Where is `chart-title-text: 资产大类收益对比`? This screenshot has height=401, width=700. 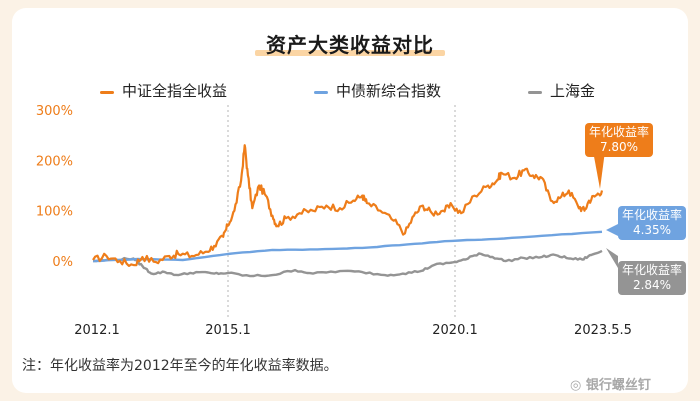
chart-title-text: 资产大类收益对比 is located at coordinates (350, 45).